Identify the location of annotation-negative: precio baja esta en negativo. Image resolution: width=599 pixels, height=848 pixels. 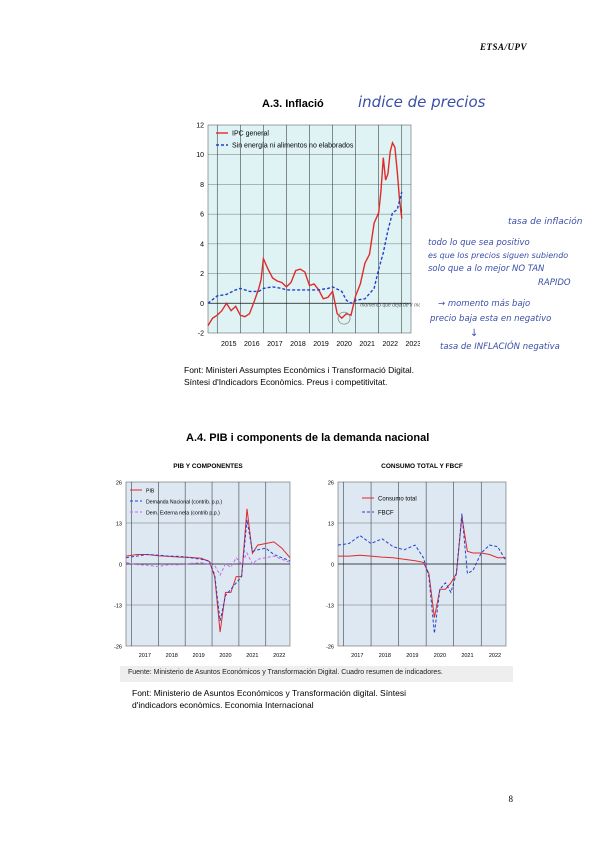
(491, 319).